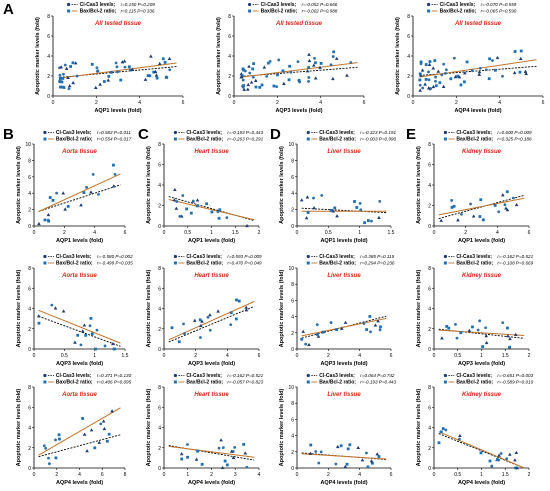 Image resolution: width=550 pixels, height=491 pixels. I want to click on x-tick-label: 4, so click(359, 356).